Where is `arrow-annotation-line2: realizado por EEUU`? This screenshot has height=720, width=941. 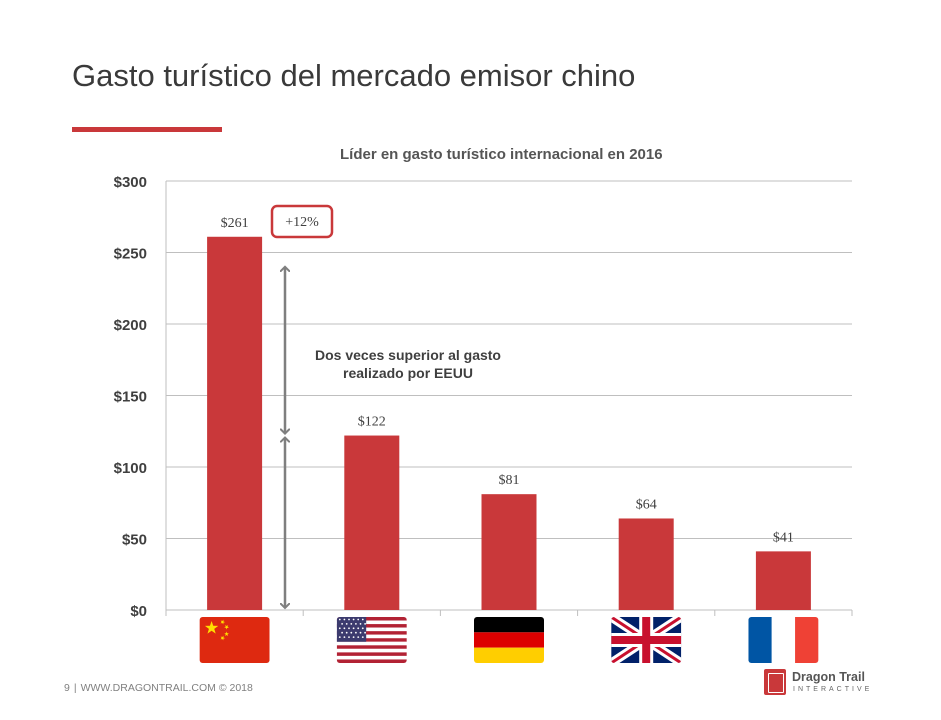
arrow-annotation-line2: realizado por EEUU is located at coordinates (408, 373).